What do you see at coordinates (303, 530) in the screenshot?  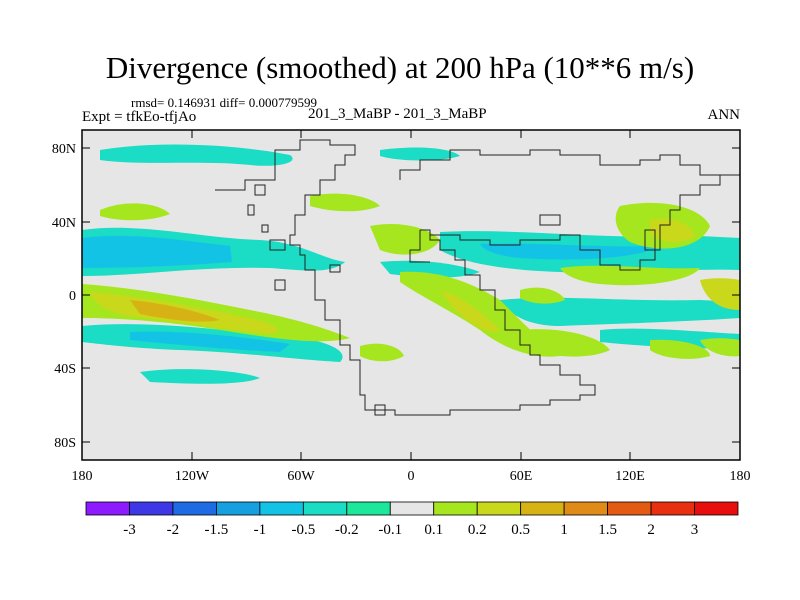 I see `colorbar-label: -0.5` at bounding box center [303, 530].